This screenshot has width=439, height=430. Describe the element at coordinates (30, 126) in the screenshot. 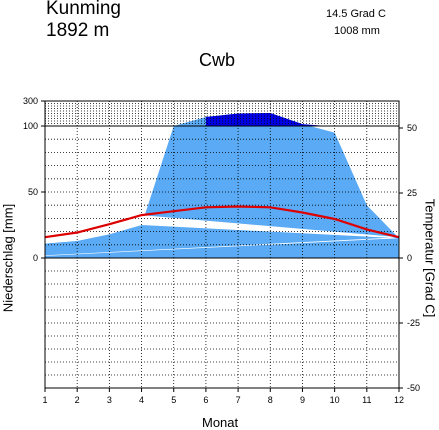

I see `precip-tick-label: 100` at that location.